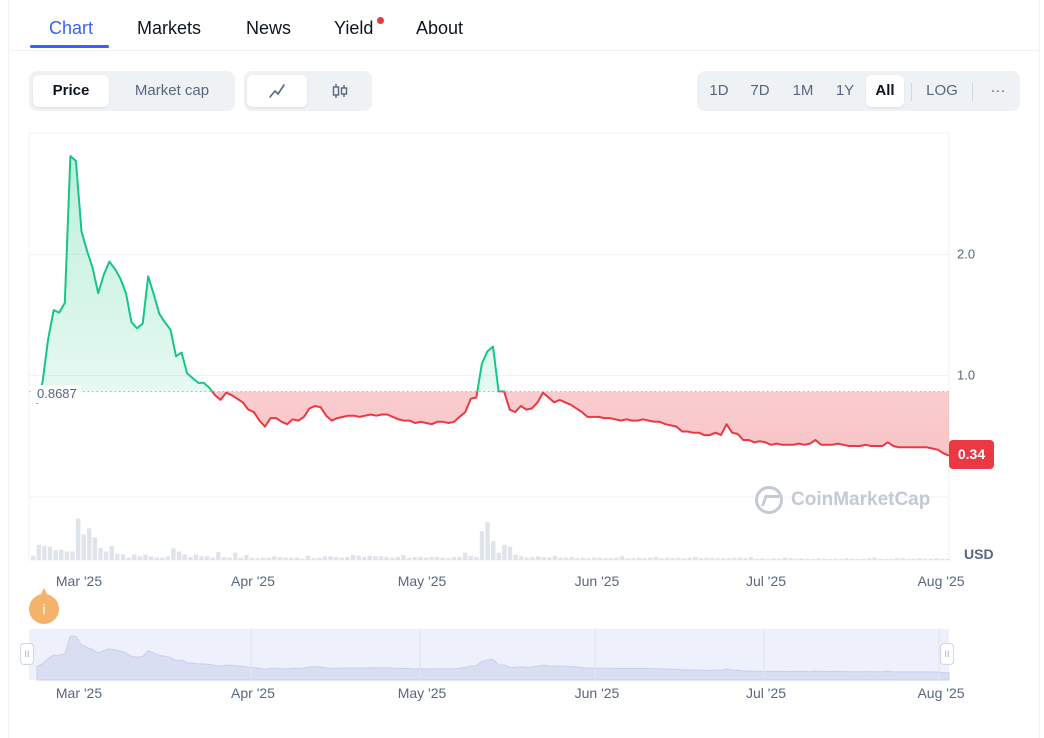 This screenshot has width=1044, height=738. What do you see at coordinates (172, 90) in the screenshot?
I see `market-cap-button: Market cap` at bounding box center [172, 90].